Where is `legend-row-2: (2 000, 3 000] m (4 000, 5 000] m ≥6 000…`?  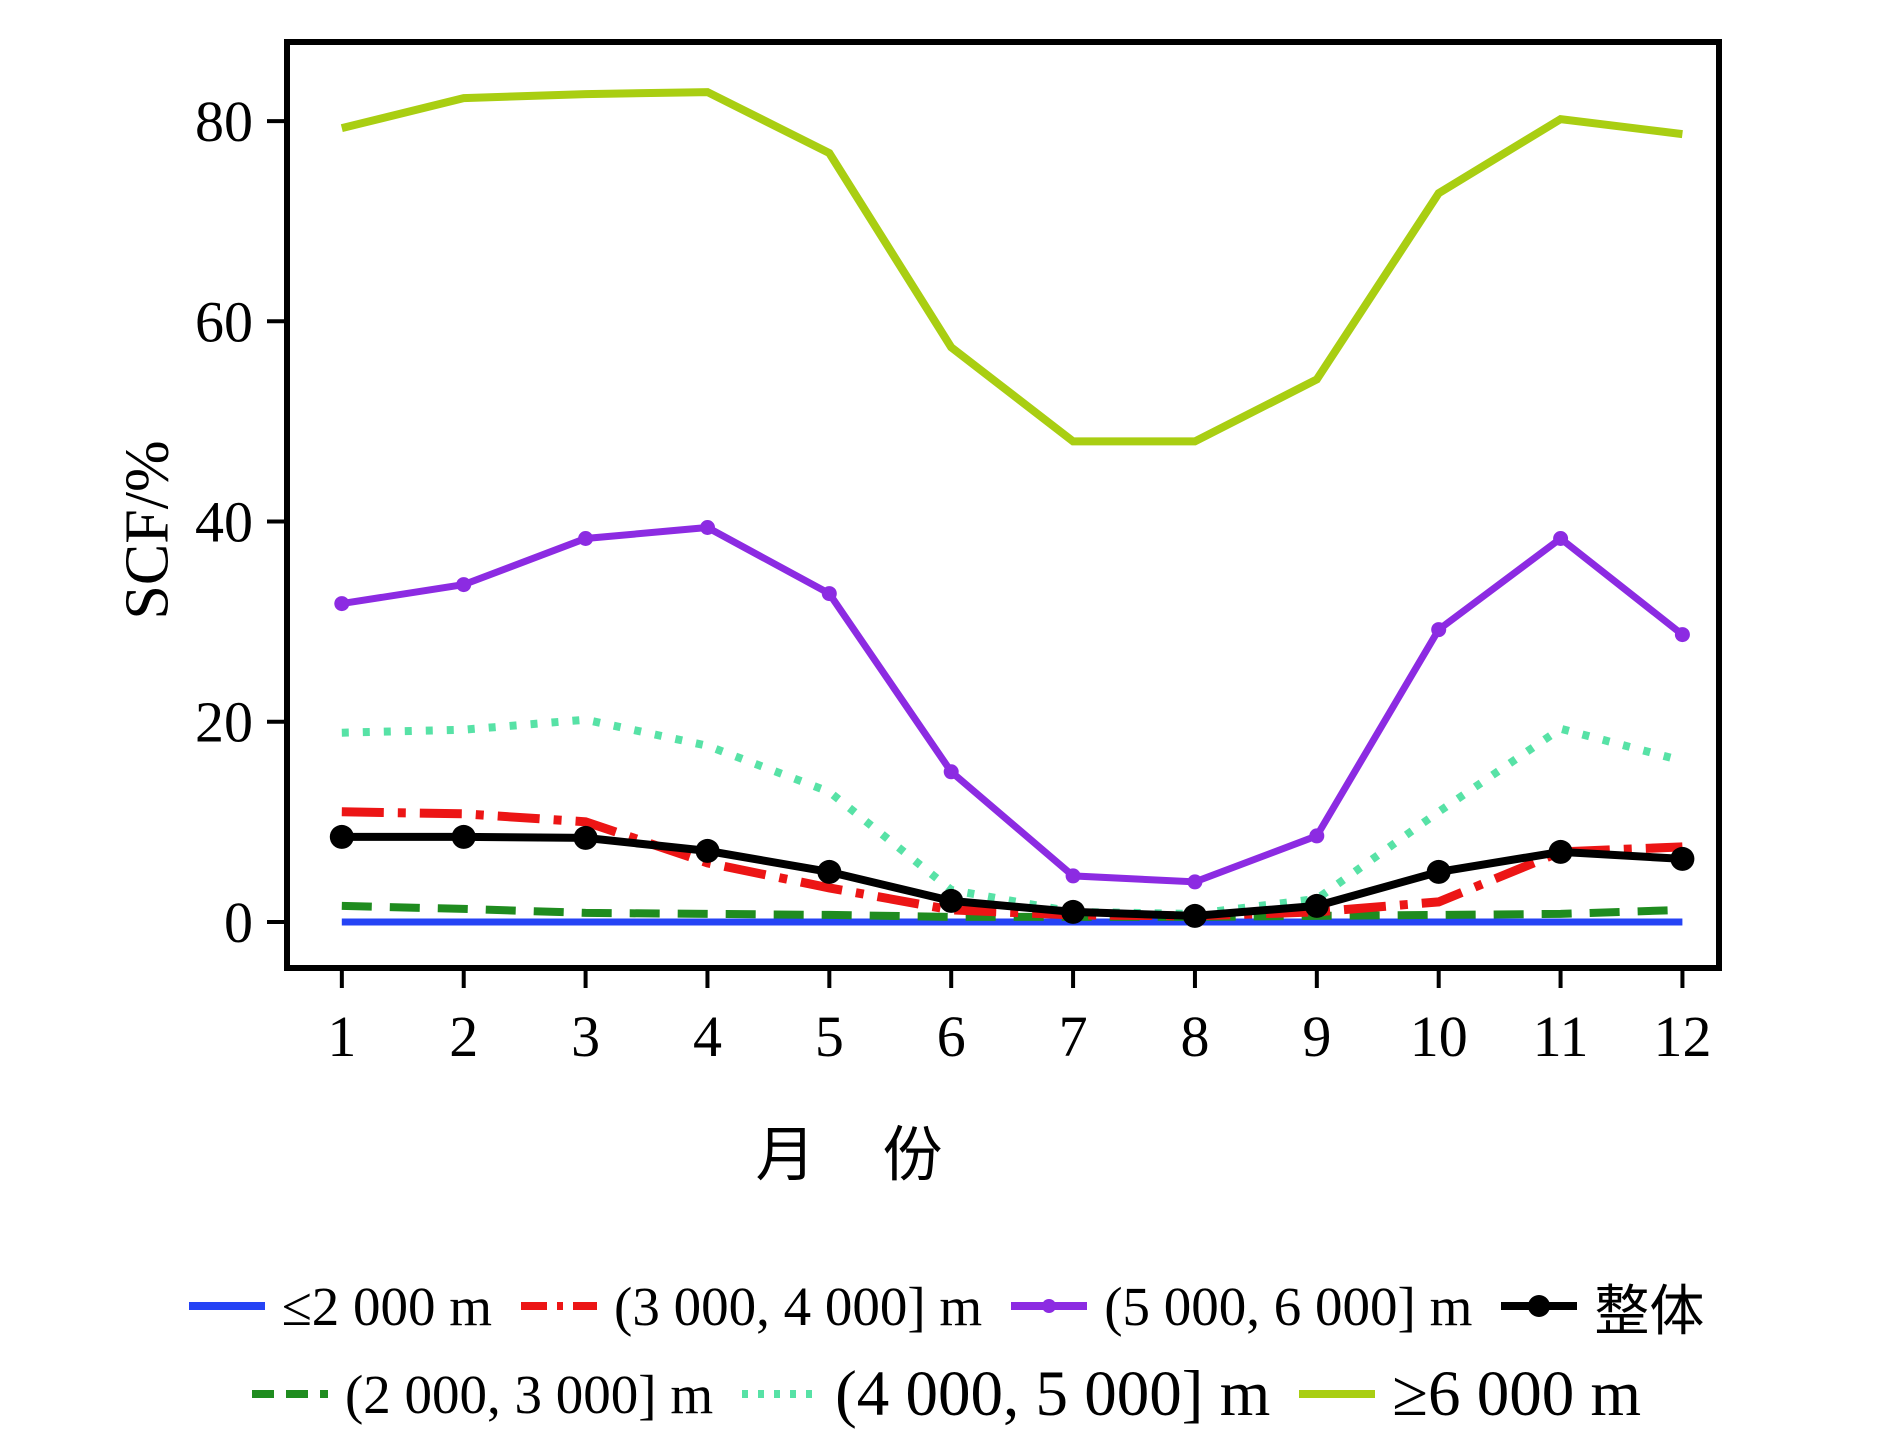
legend-row-2: (2 000, 3 000] m (4 000, 5 000] m ≥6 000… is located at coordinates (945, 1394).